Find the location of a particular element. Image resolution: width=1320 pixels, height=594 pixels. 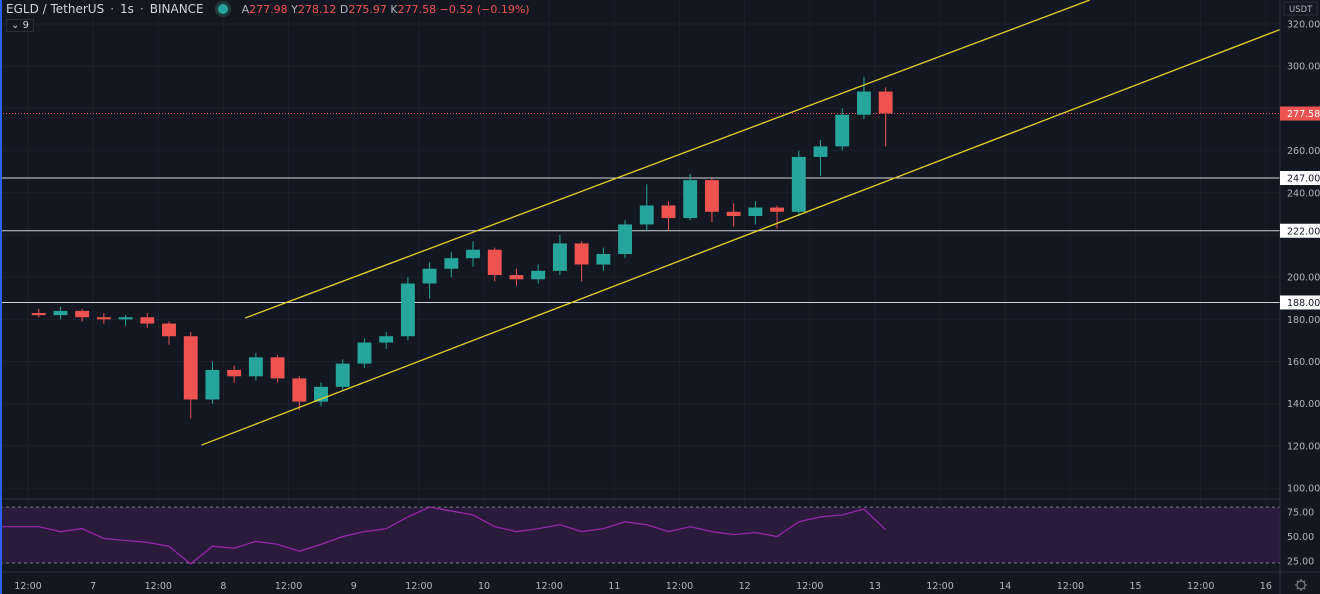

time-tick-label: 16 is located at coordinates (1266, 586).